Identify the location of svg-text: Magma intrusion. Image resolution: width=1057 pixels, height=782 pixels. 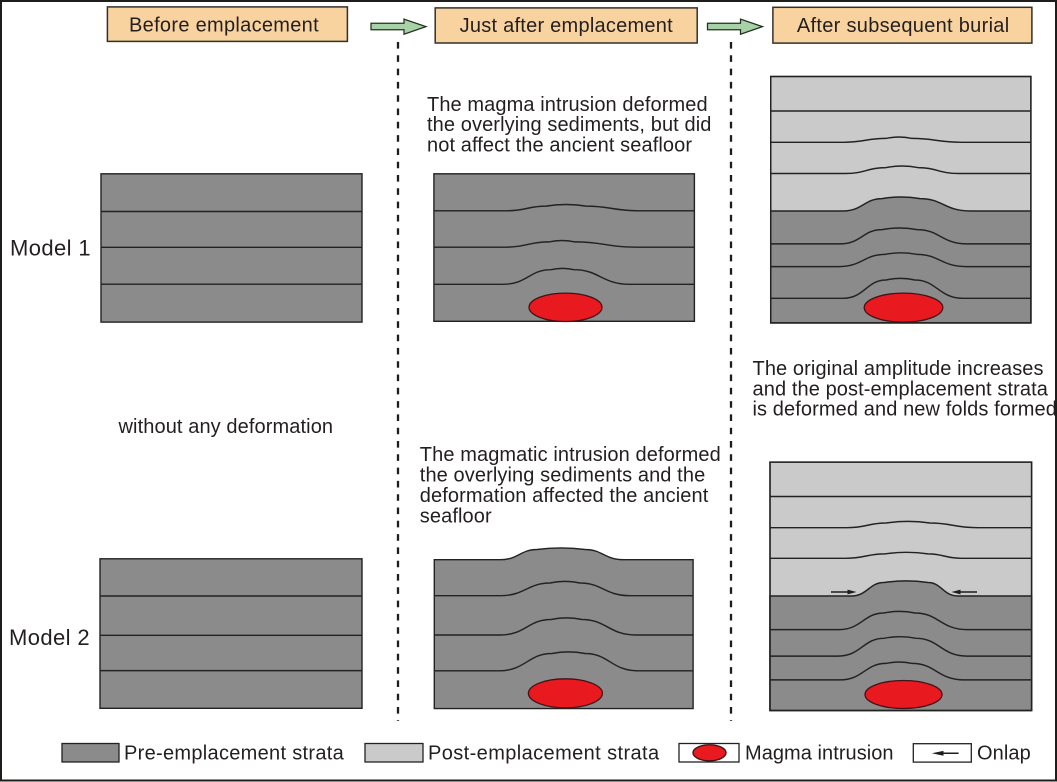
(819, 754).